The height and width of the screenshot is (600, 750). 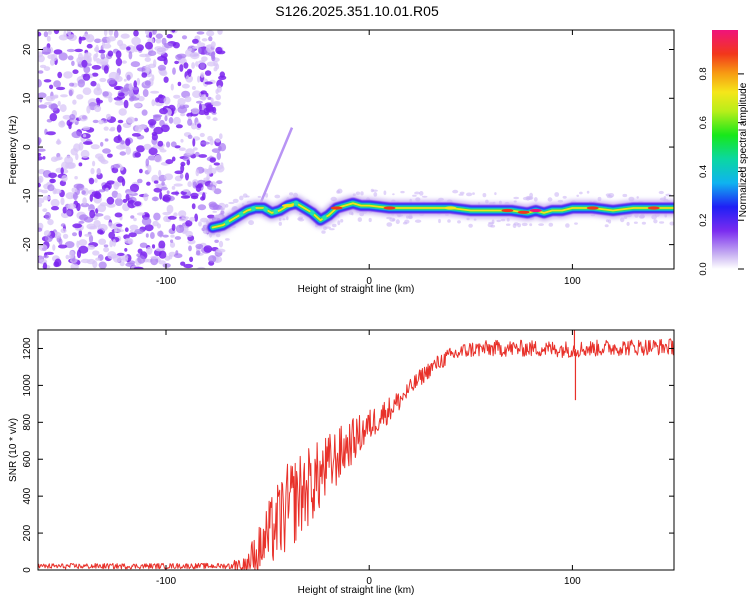 What do you see at coordinates (27, 570) in the screenshot?
I see `y-tick-label: 0` at bounding box center [27, 570].